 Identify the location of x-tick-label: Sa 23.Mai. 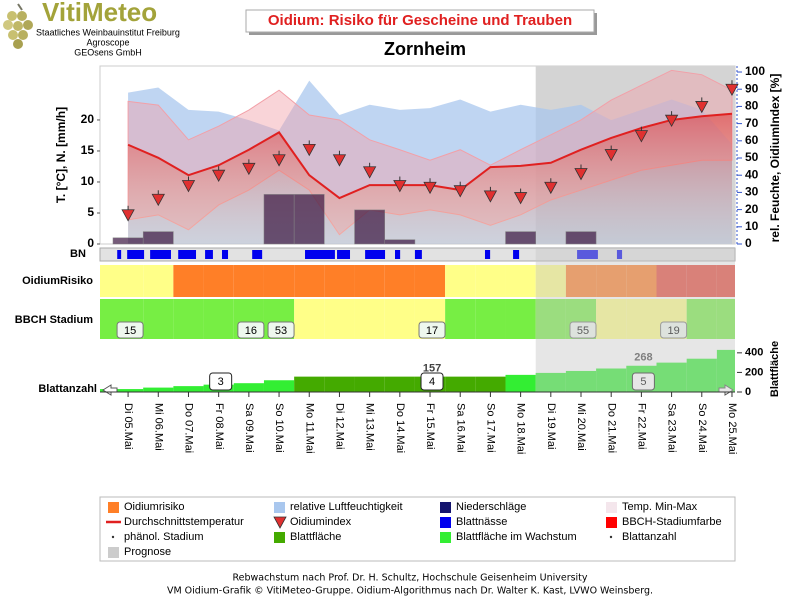
(672, 428).